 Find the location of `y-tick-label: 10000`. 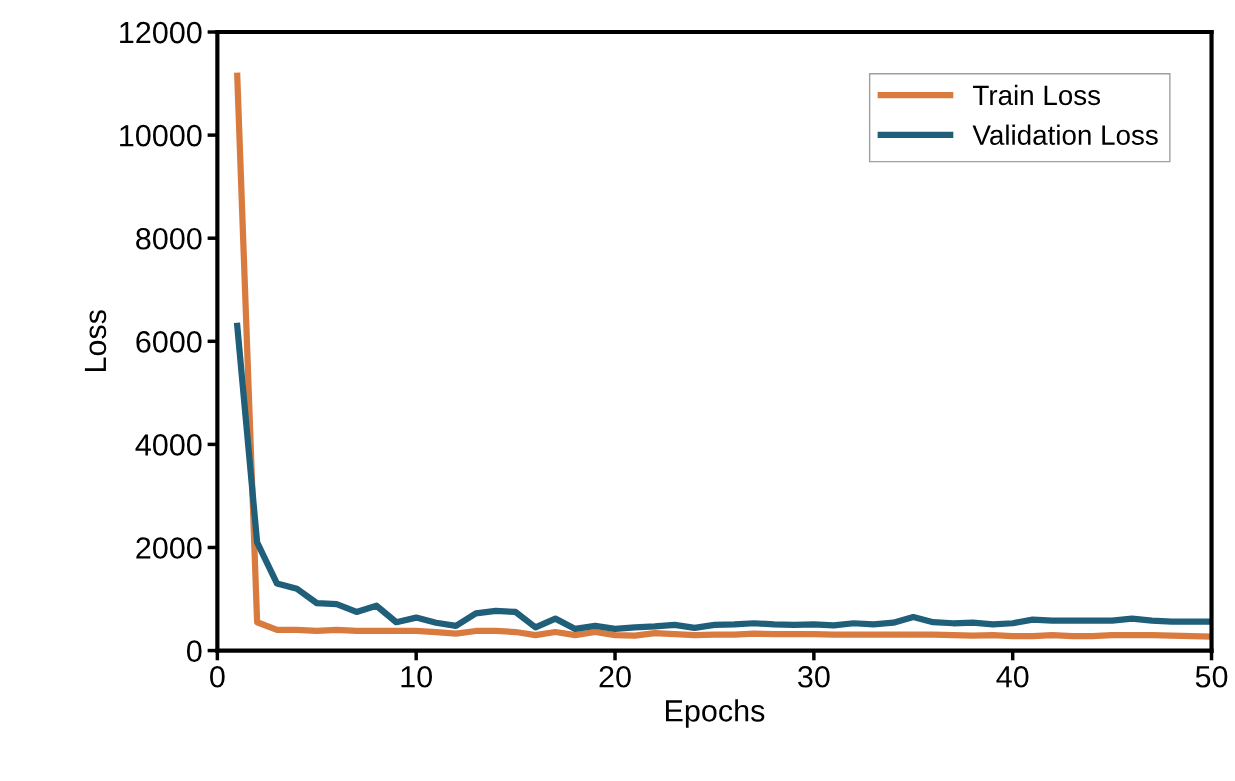

y-tick-label: 10000 is located at coordinates (161, 135).